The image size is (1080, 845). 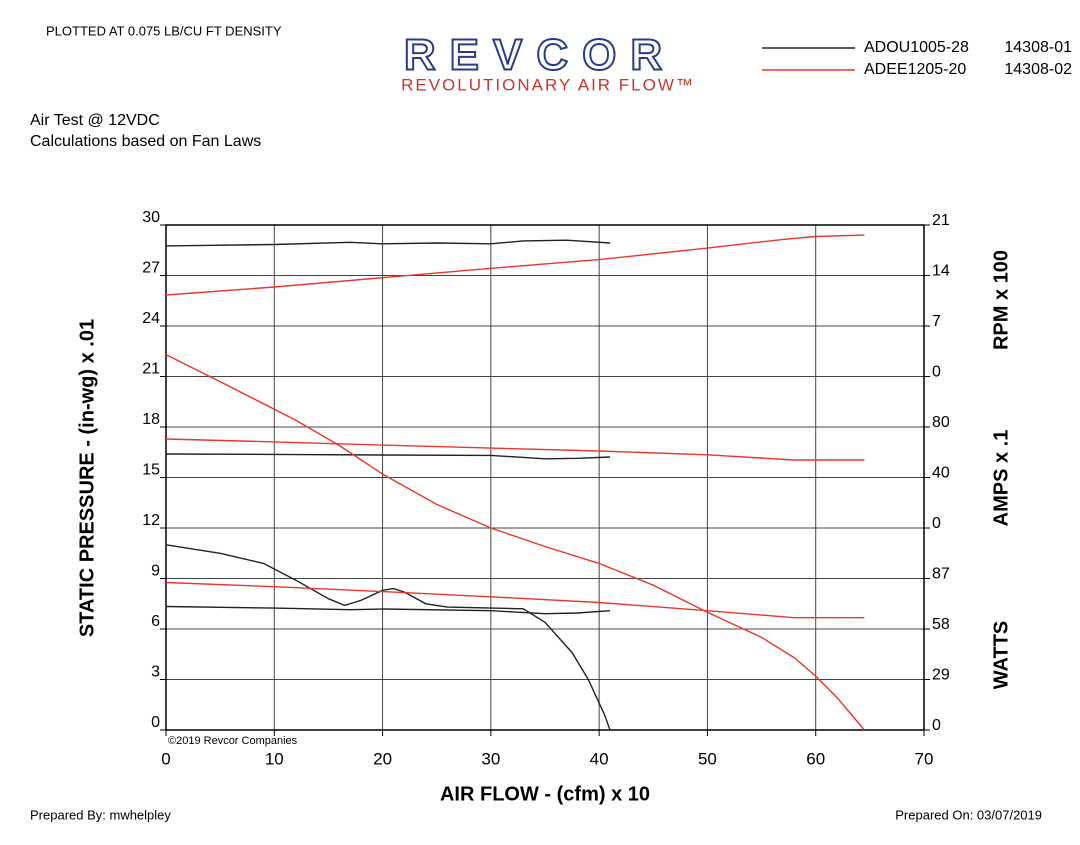 I want to click on x-tick-label: 30, so click(x=490, y=758).